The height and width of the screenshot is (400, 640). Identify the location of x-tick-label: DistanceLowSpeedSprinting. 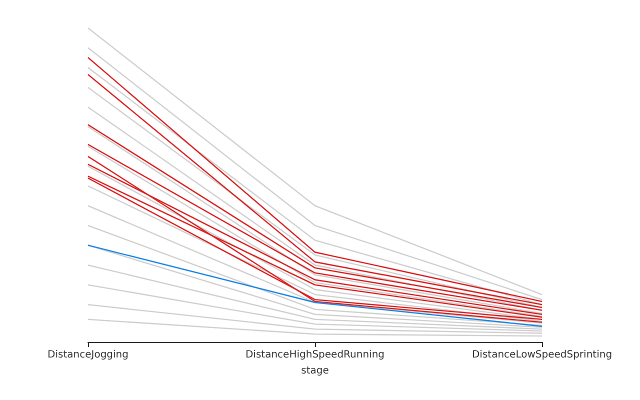
(542, 355).